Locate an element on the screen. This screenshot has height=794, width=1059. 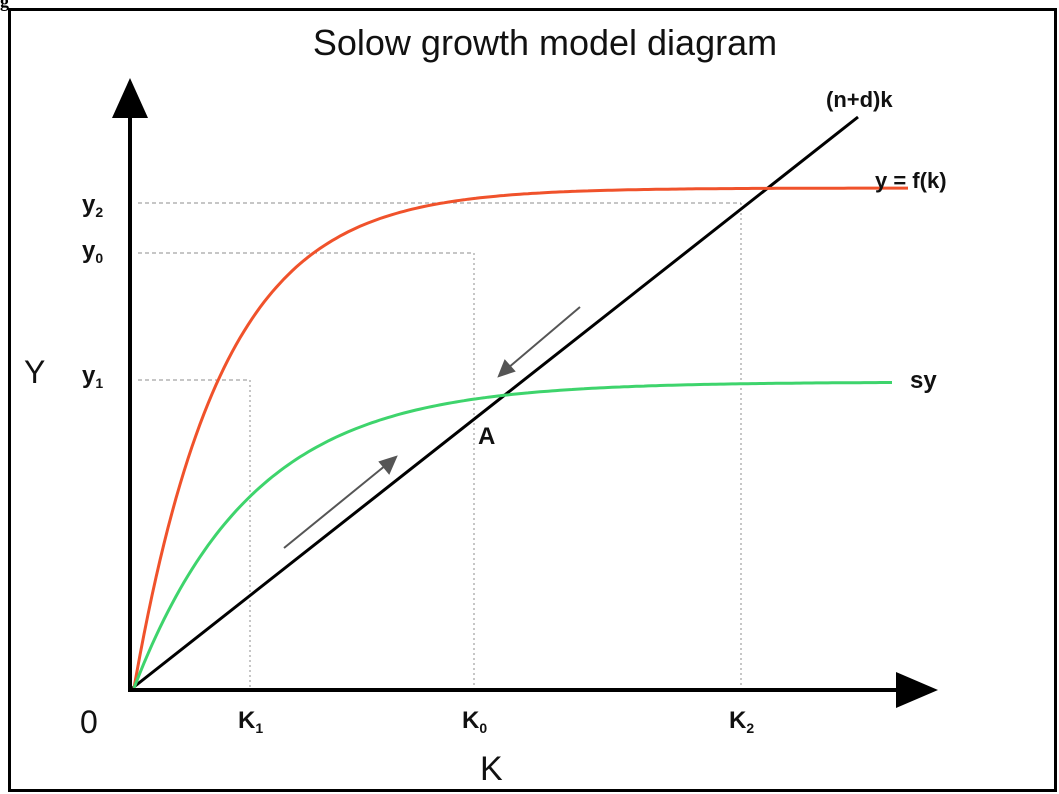
diagram-title: Solow growth model diagram is located at coordinates (545, 42).